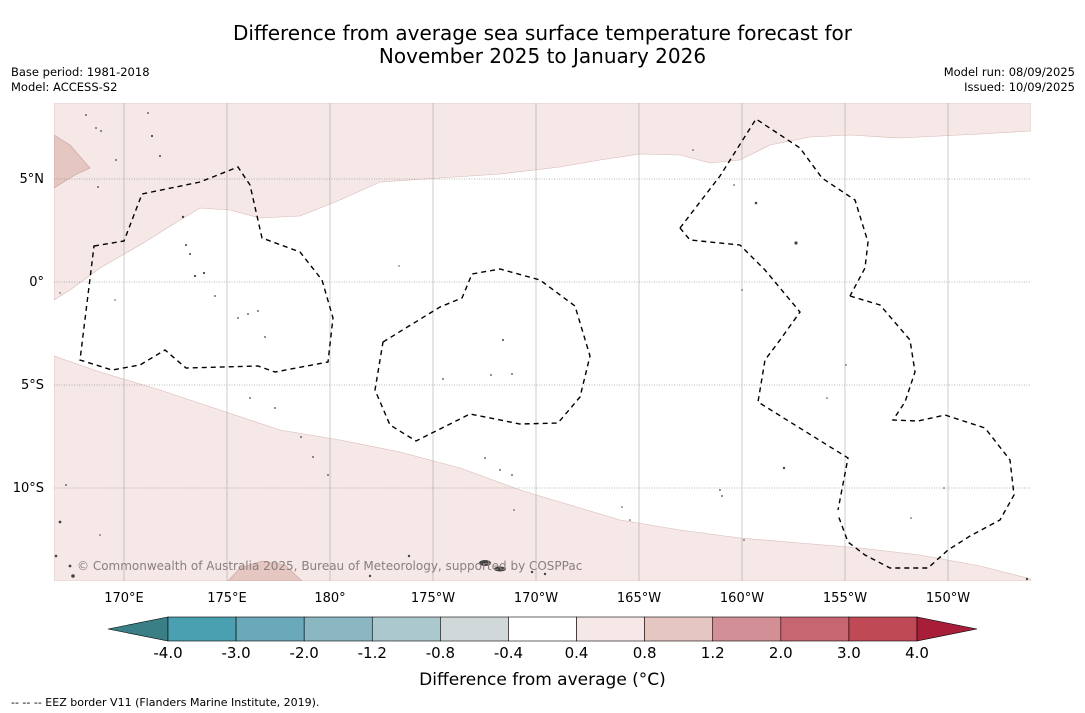  Describe the element at coordinates (168, 653) in the screenshot. I see `colorbar-tick-label: -4.0` at that location.